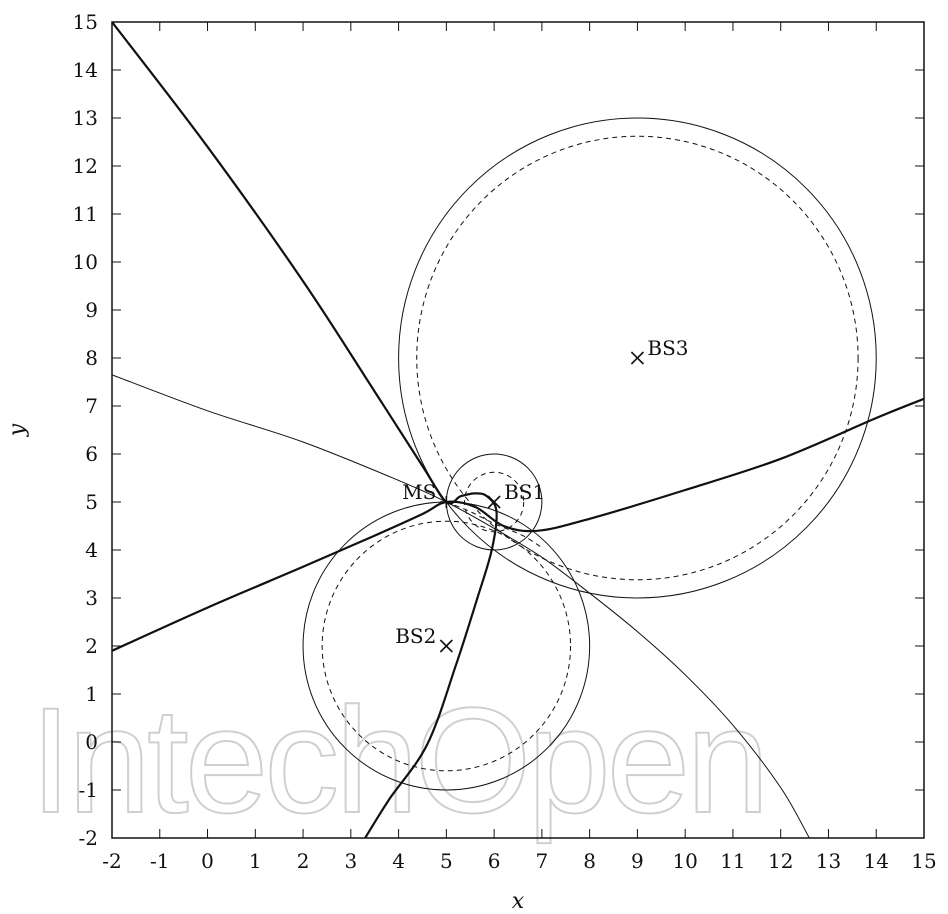 The height and width of the screenshot is (914, 948). I want to click on y-tick-label: 8, so click(91, 358).